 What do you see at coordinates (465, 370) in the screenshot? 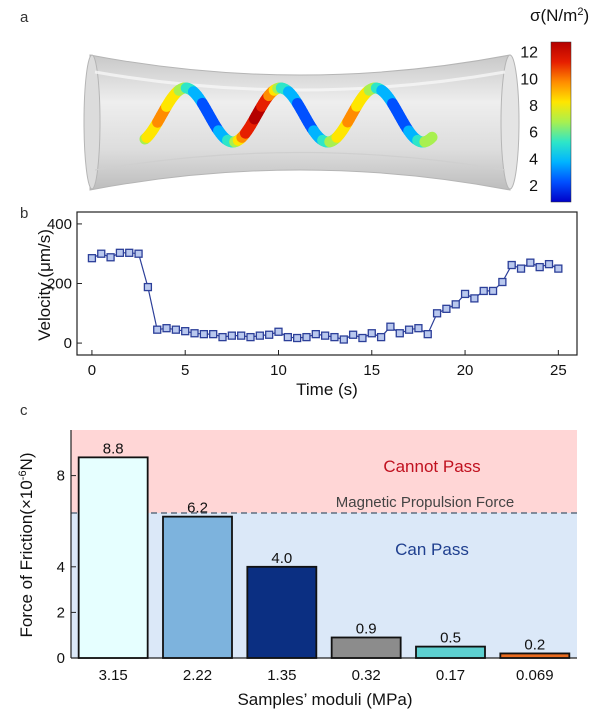
I see `plot-b-xtick-label: 20` at bounding box center [465, 370].